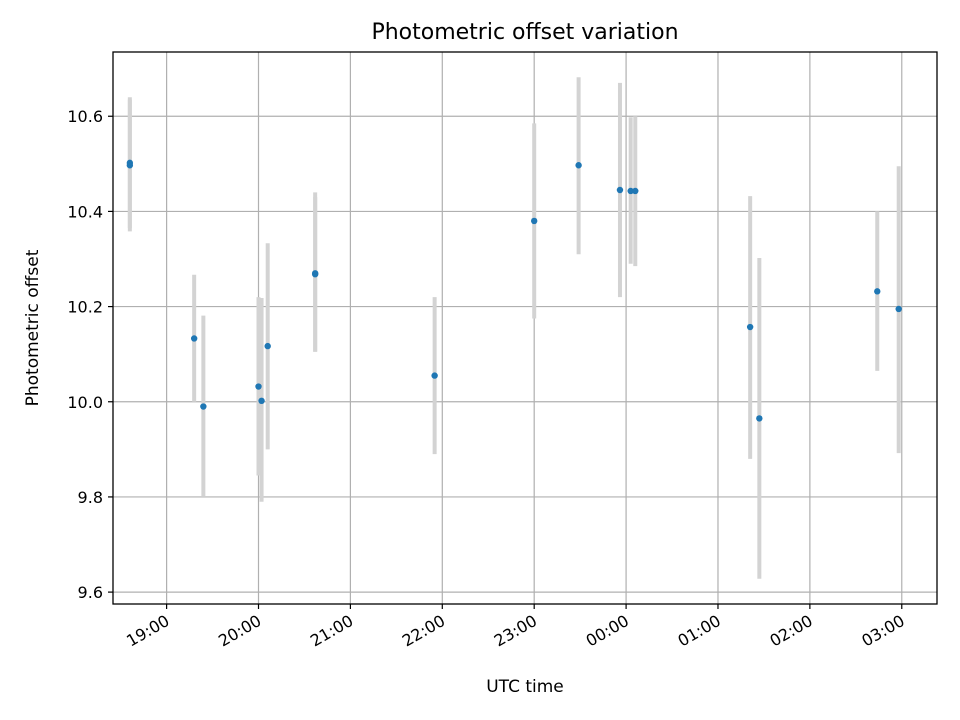  Describe the element at coordinates (607, 631) in the screenshot. I see `x-tick-label: 00:00` at that location.